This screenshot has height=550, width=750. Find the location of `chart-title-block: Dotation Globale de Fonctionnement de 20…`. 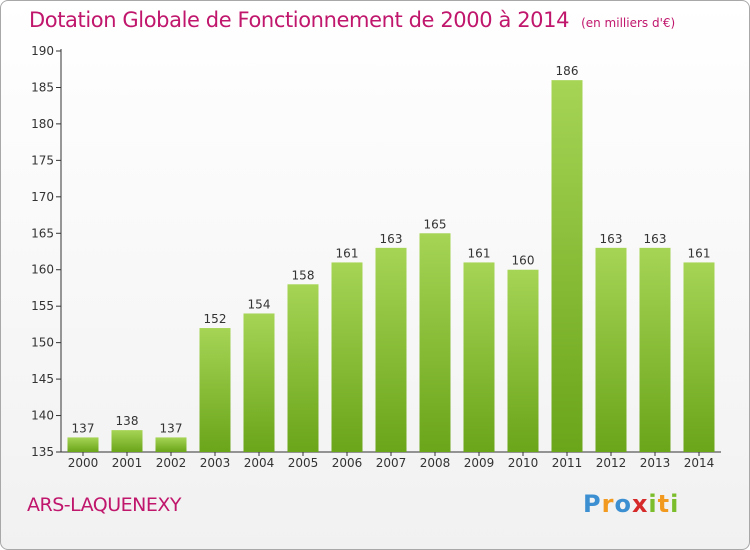

chart-title-block: Dotation Globale de Fonctionnement de 20… is located at coordinates (352, 20).